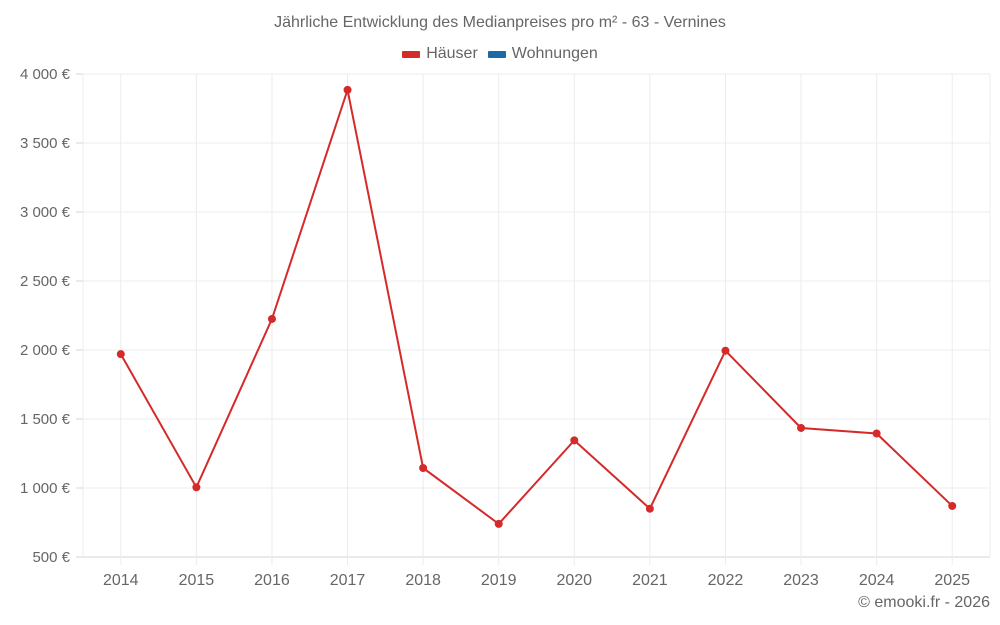 Image resolution: width=1000 pixels, height=625 pixels. What do you see at coordinates (45, 350) in the screenshot?
I see `y-tick-label: 2 000 €` at bounding box center [45, 350].